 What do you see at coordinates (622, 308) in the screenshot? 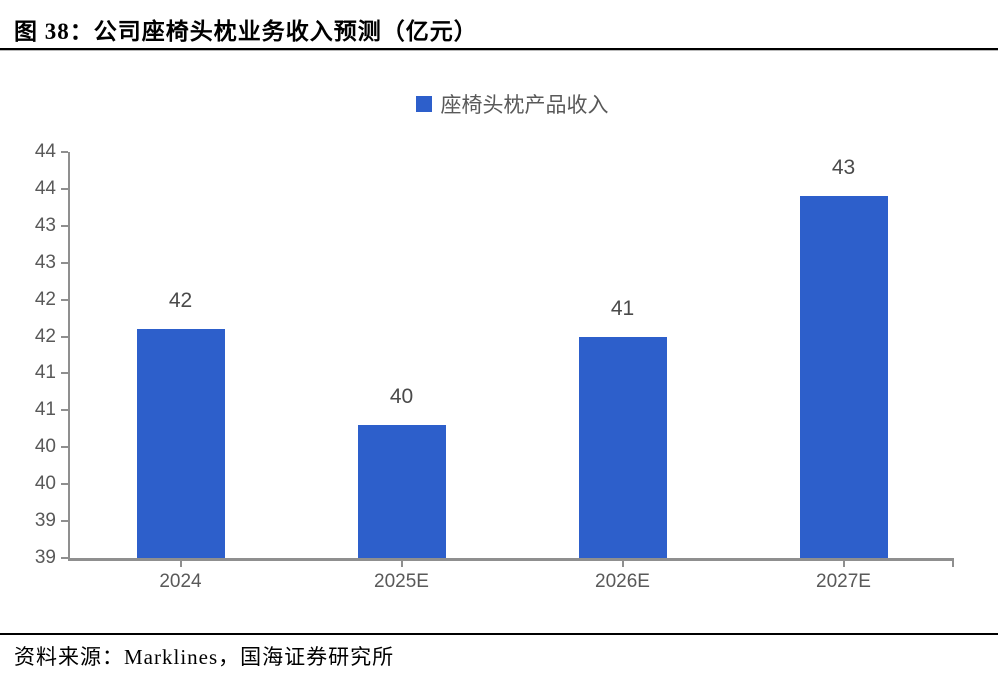
I see `bar-value-label: 41` at bounding box center [622, 308].